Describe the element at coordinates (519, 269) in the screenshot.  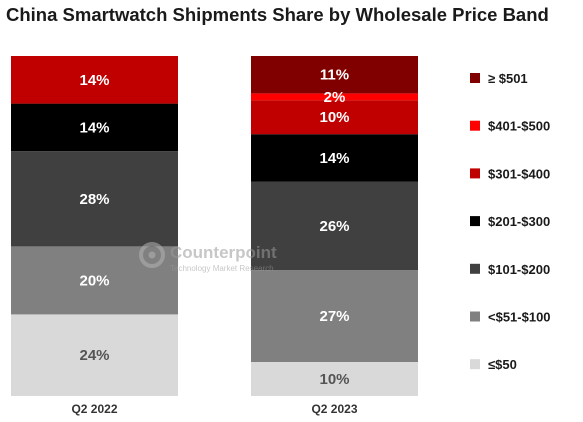
I see `legend-label-101-200: $101-$200` at that location.